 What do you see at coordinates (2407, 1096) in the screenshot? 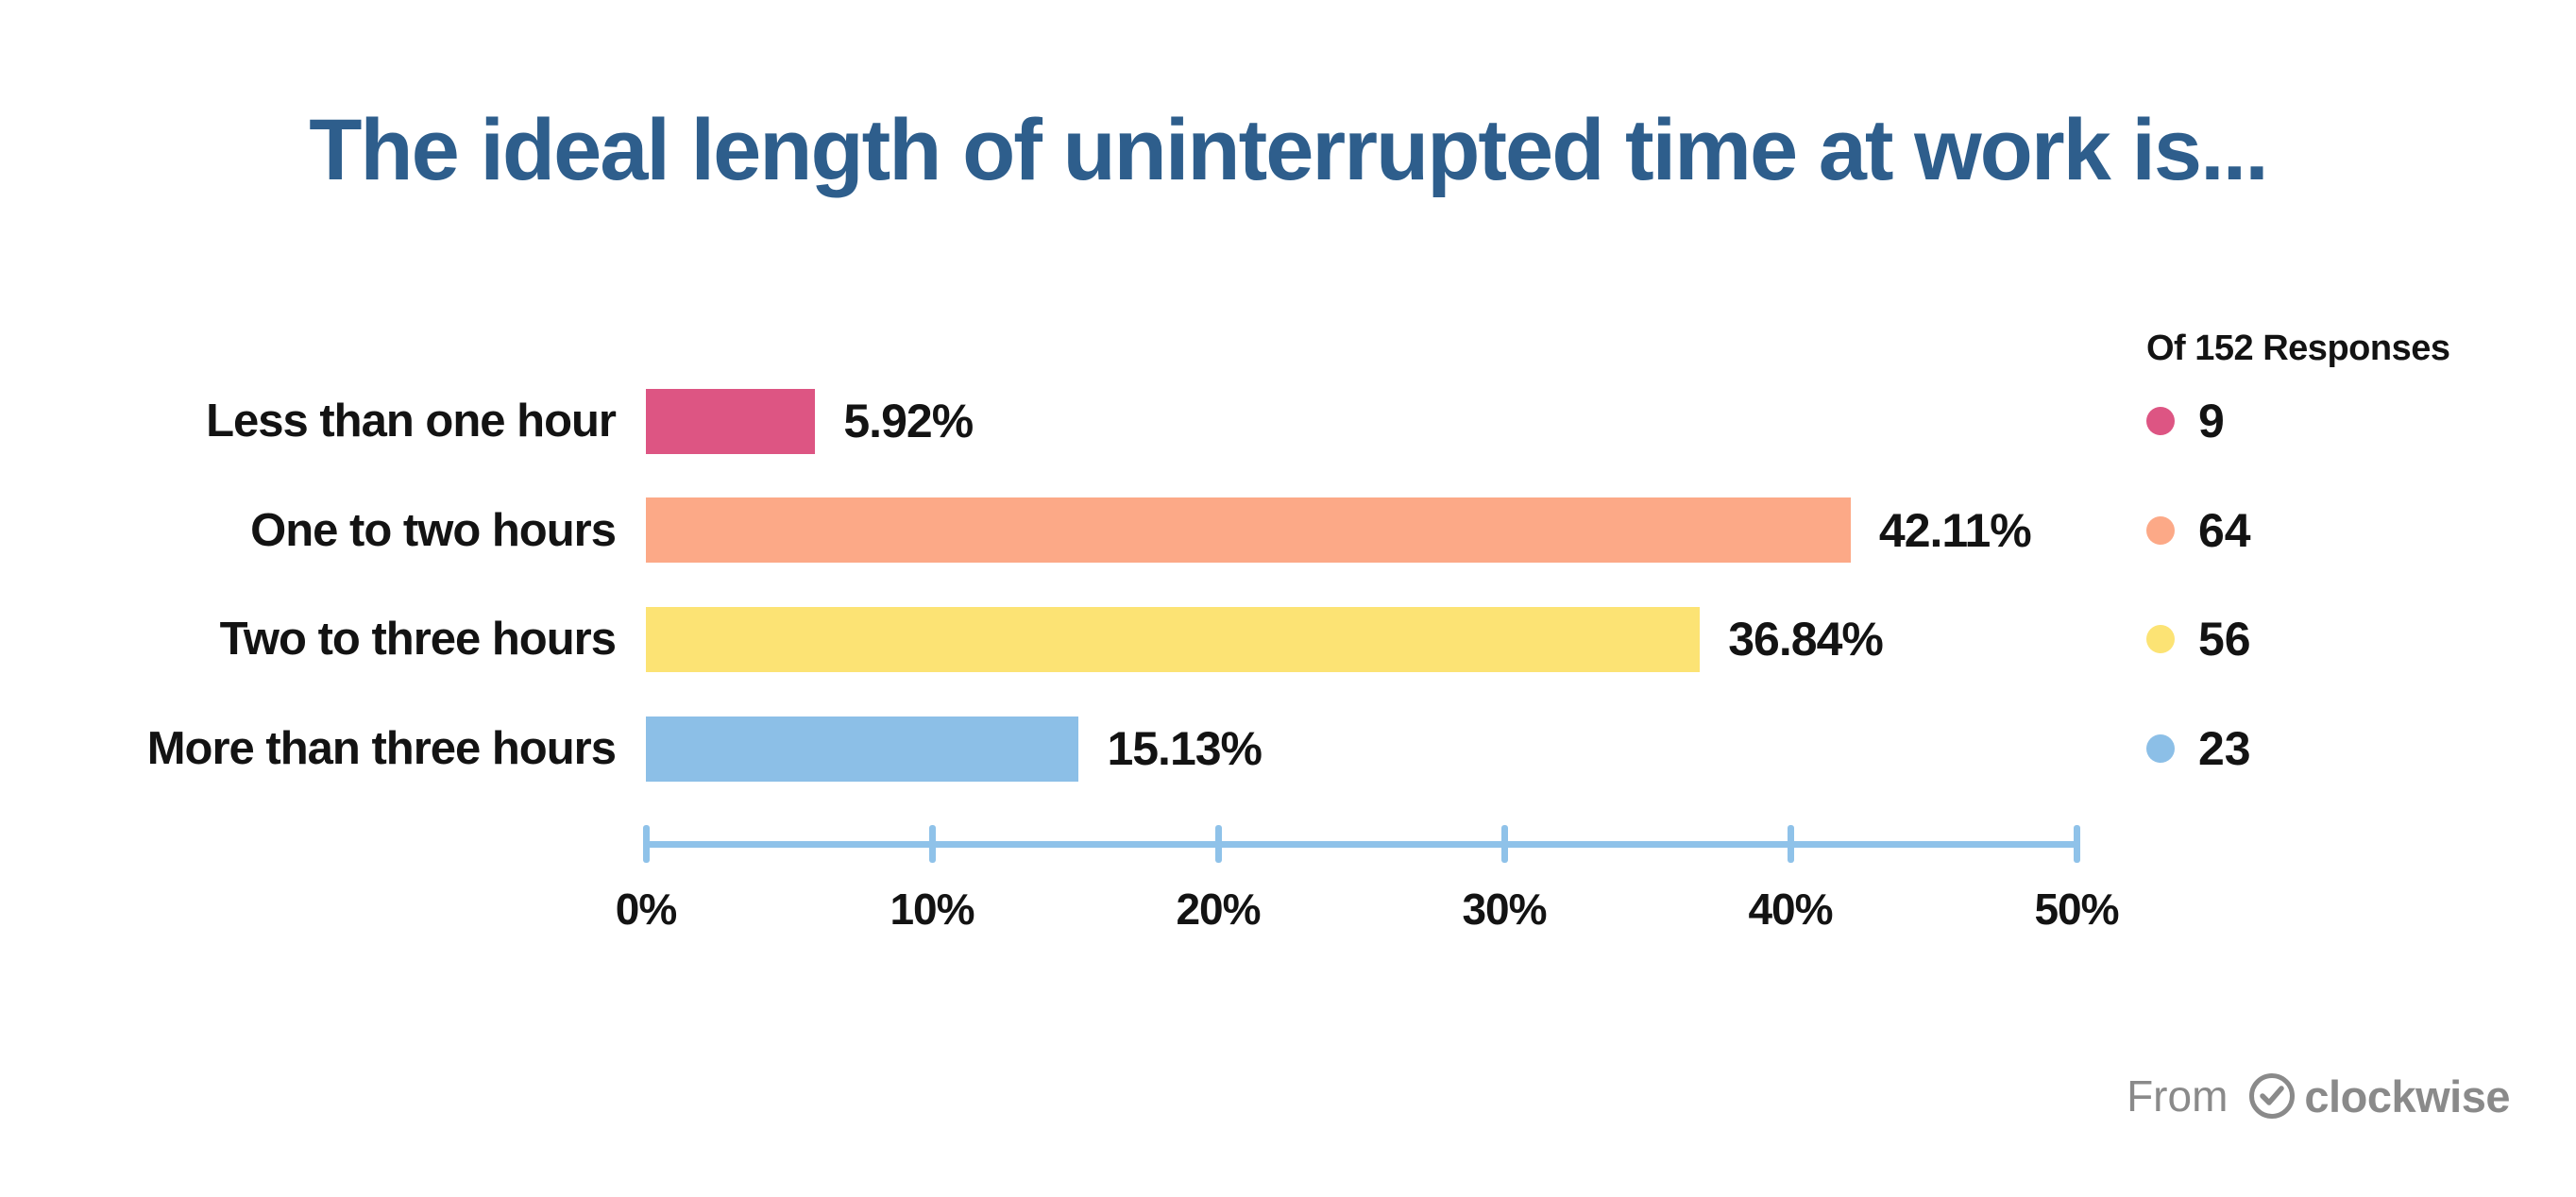
I see `brand-name: clockwise` at bounding box center [2407, 1096].